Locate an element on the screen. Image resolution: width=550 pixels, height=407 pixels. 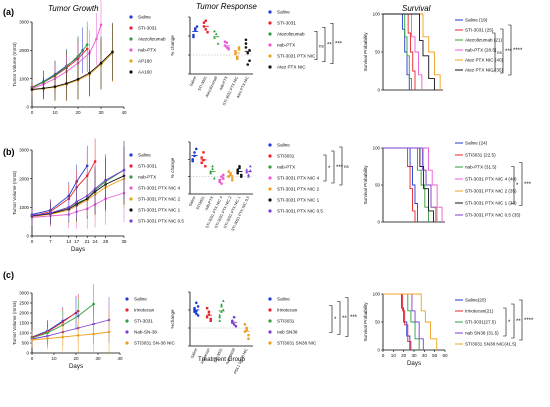
x-tick-label: STI3031 is located at coordinates (201, 203).